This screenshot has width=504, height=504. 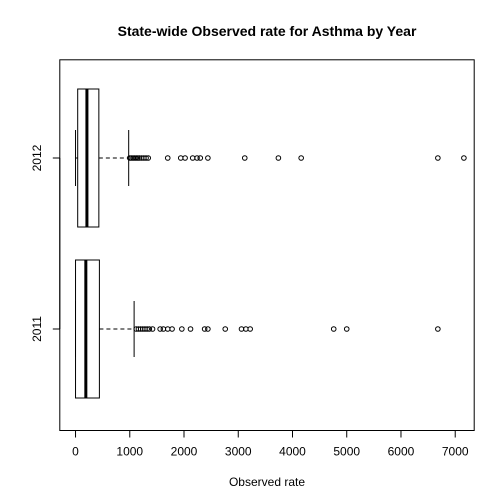 I want to click on x-axis-label: Observed rate, so click(x=267, y=482).